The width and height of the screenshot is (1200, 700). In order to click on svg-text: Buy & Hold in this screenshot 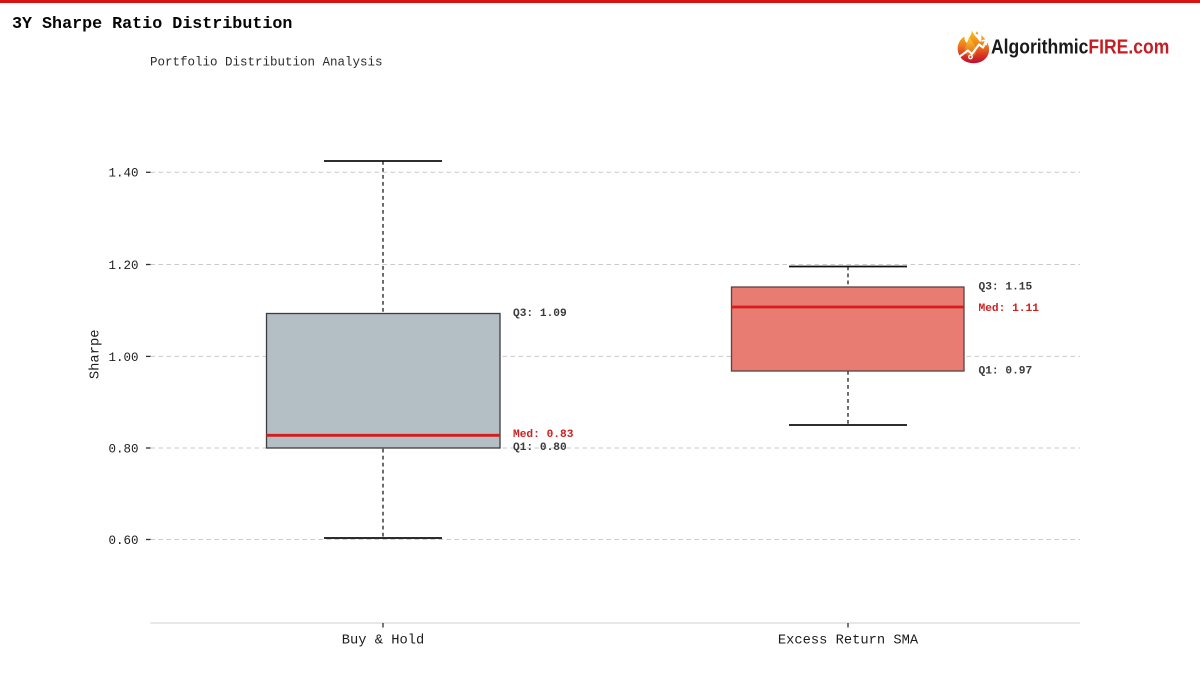, I will do `click(383, 641)`.